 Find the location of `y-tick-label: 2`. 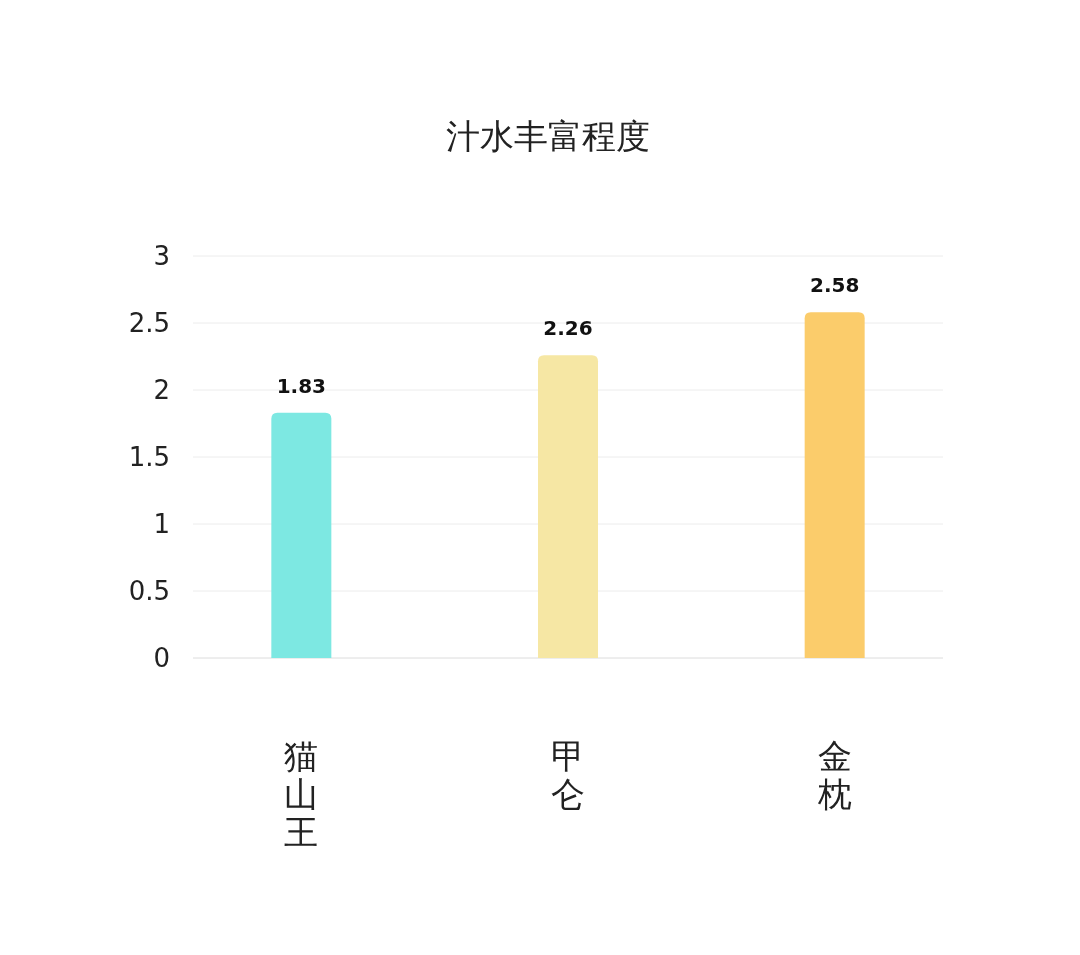

y-tick-label: 2 is located at coordinates (161, 390).